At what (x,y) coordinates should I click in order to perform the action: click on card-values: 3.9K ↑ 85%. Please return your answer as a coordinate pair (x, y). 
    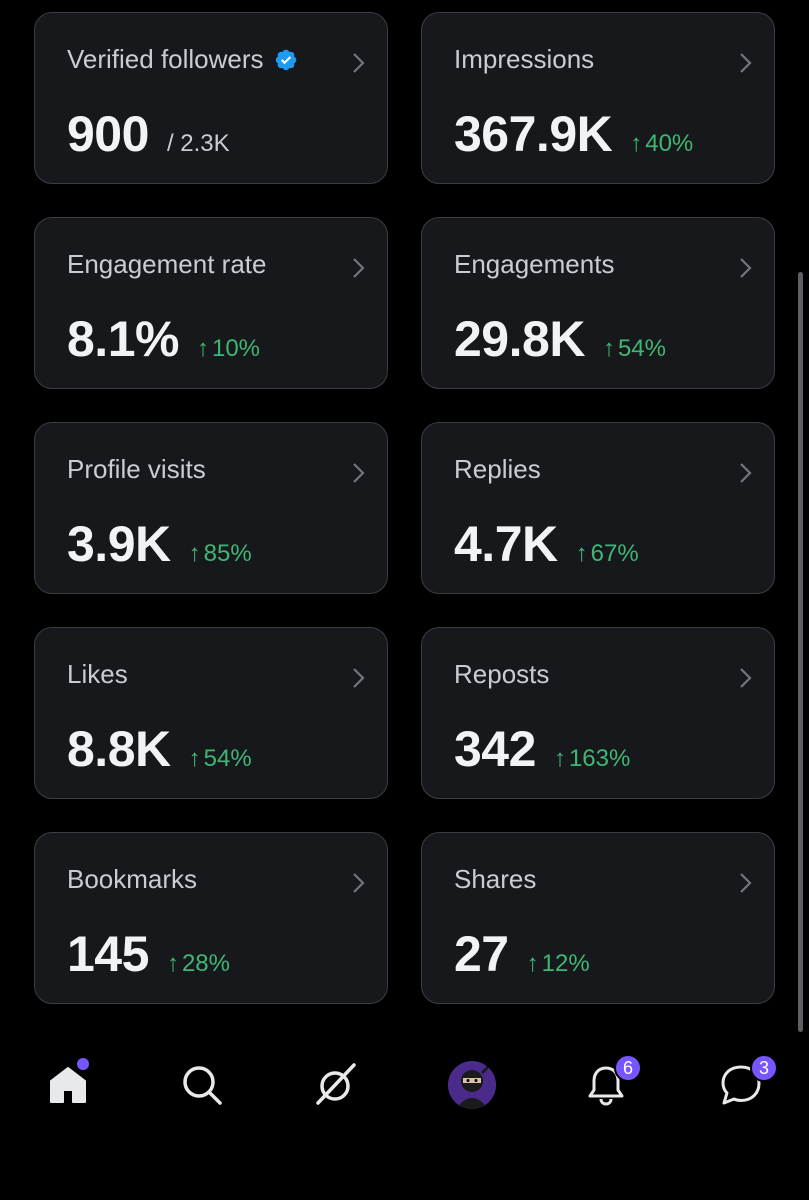
    Looking at the image, I should click on (159, 544).